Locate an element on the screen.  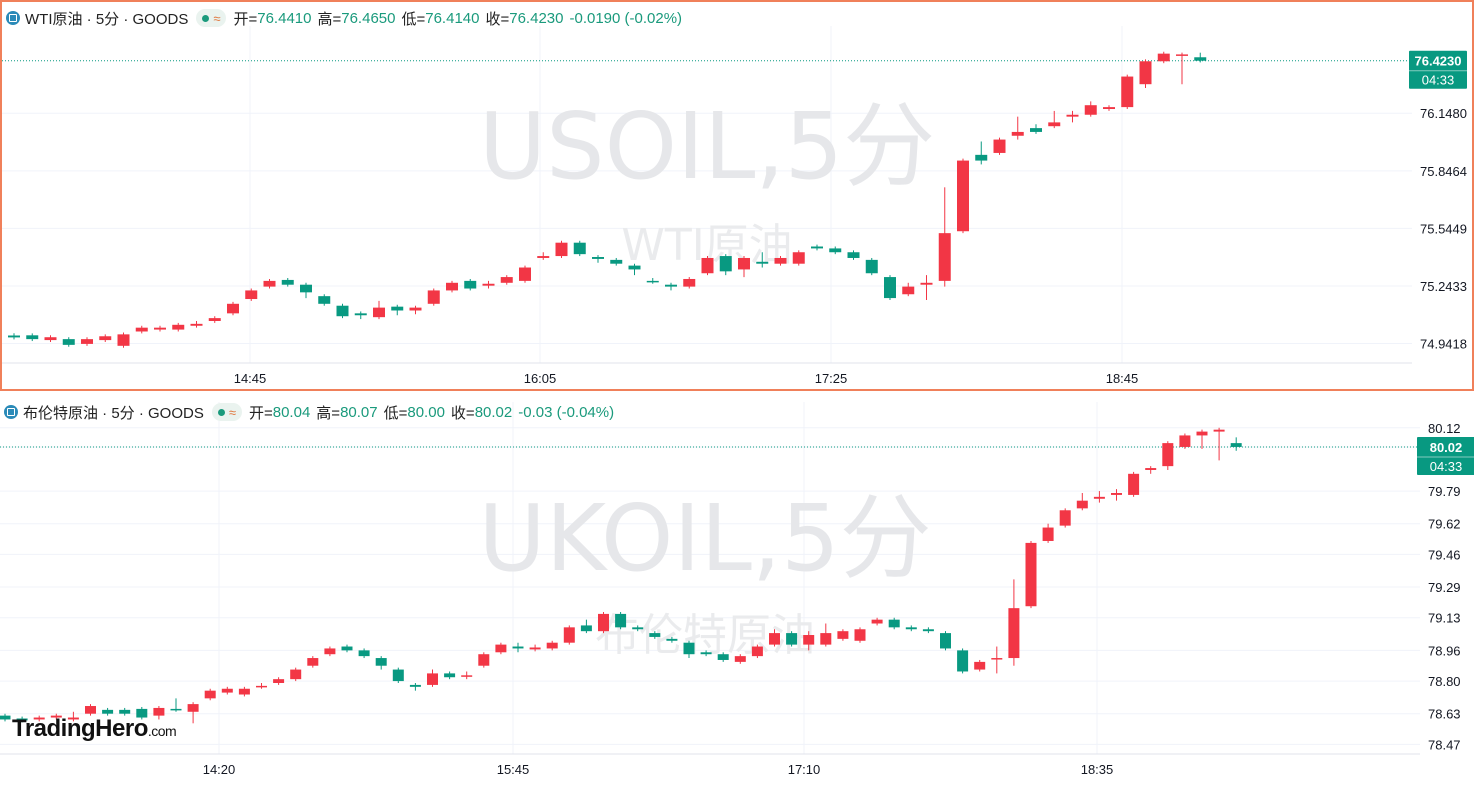
low-value: 80.00 is located at coordinates (426, 412).